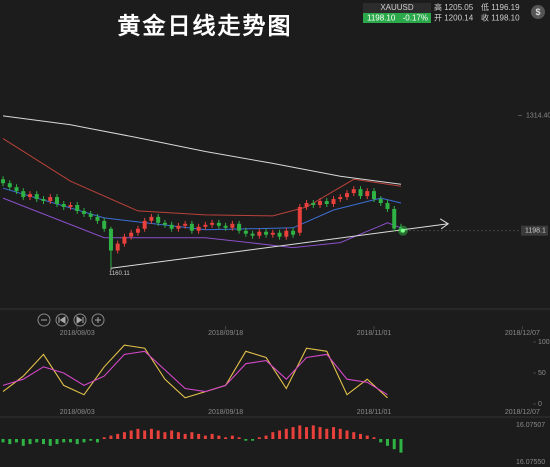 This screenshot has width=550, height=467. What do you see at coordinates (402, 230) in the screenshot?
I see `last-price-dot` at bounding box center [402, 230].